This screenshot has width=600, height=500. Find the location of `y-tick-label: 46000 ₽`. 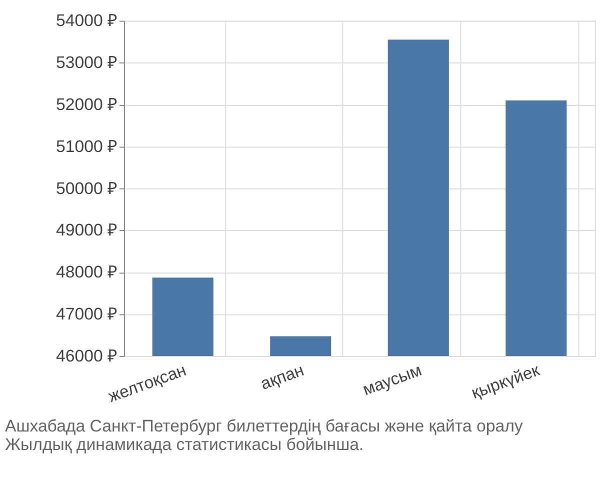

y-tick-label: 46000 ₽ is located at coordinates (87, 356).